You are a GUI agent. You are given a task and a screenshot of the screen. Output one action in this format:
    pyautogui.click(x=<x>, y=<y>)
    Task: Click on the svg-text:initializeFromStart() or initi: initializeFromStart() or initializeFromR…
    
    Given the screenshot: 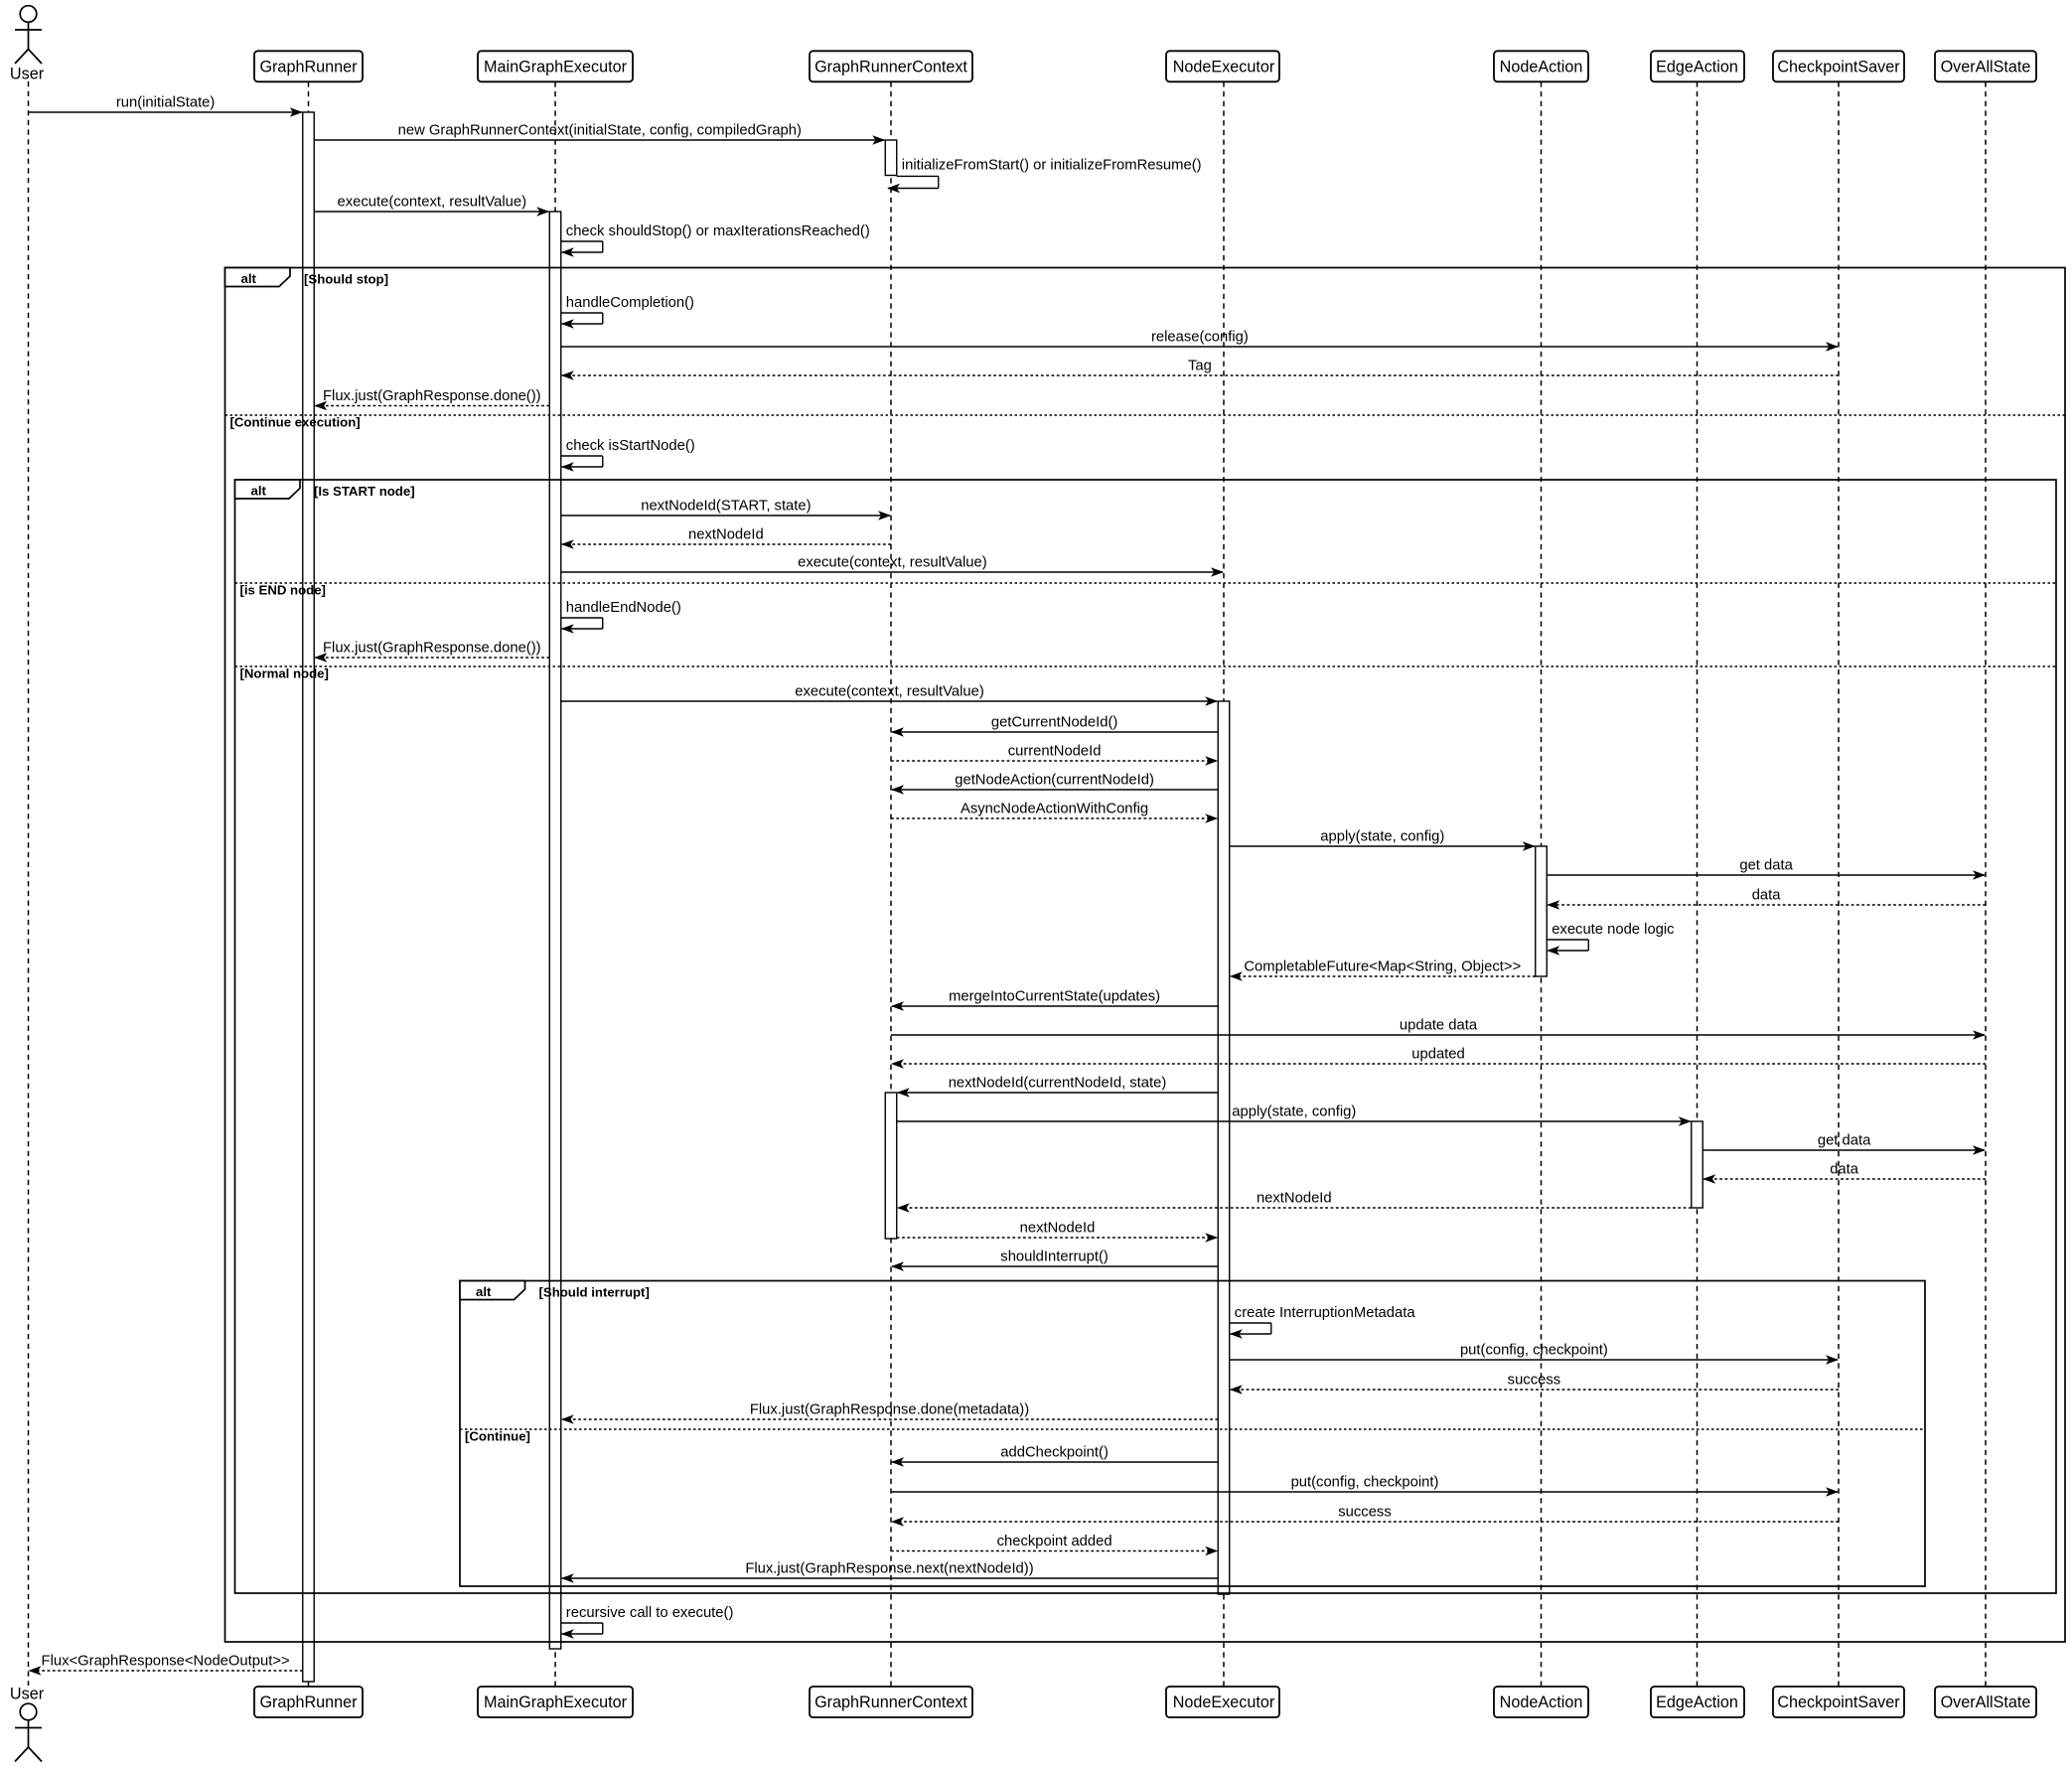 What is the action you would take?
    pyautogui.click(x=1052, y=166)
    